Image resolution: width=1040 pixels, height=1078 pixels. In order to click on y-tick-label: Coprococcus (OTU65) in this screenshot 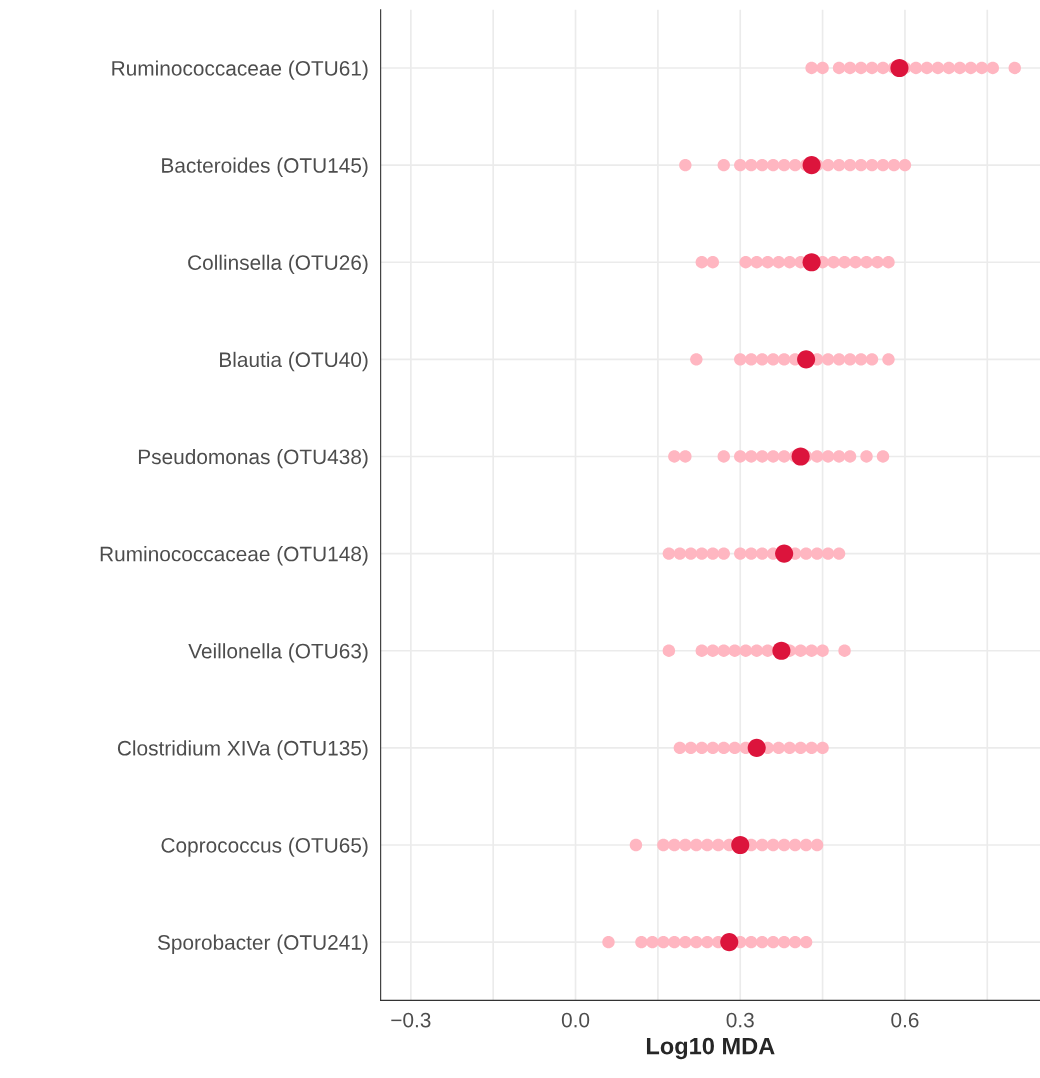, I will do `click(264, 847)`.